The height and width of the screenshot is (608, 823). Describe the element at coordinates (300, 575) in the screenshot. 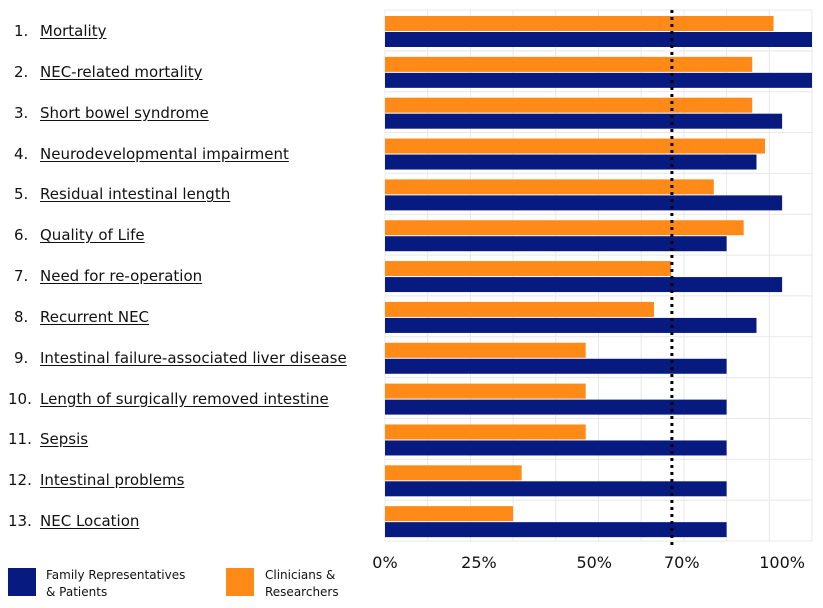

I see `legend-clinicians-line1: Clinicians &` at that location.